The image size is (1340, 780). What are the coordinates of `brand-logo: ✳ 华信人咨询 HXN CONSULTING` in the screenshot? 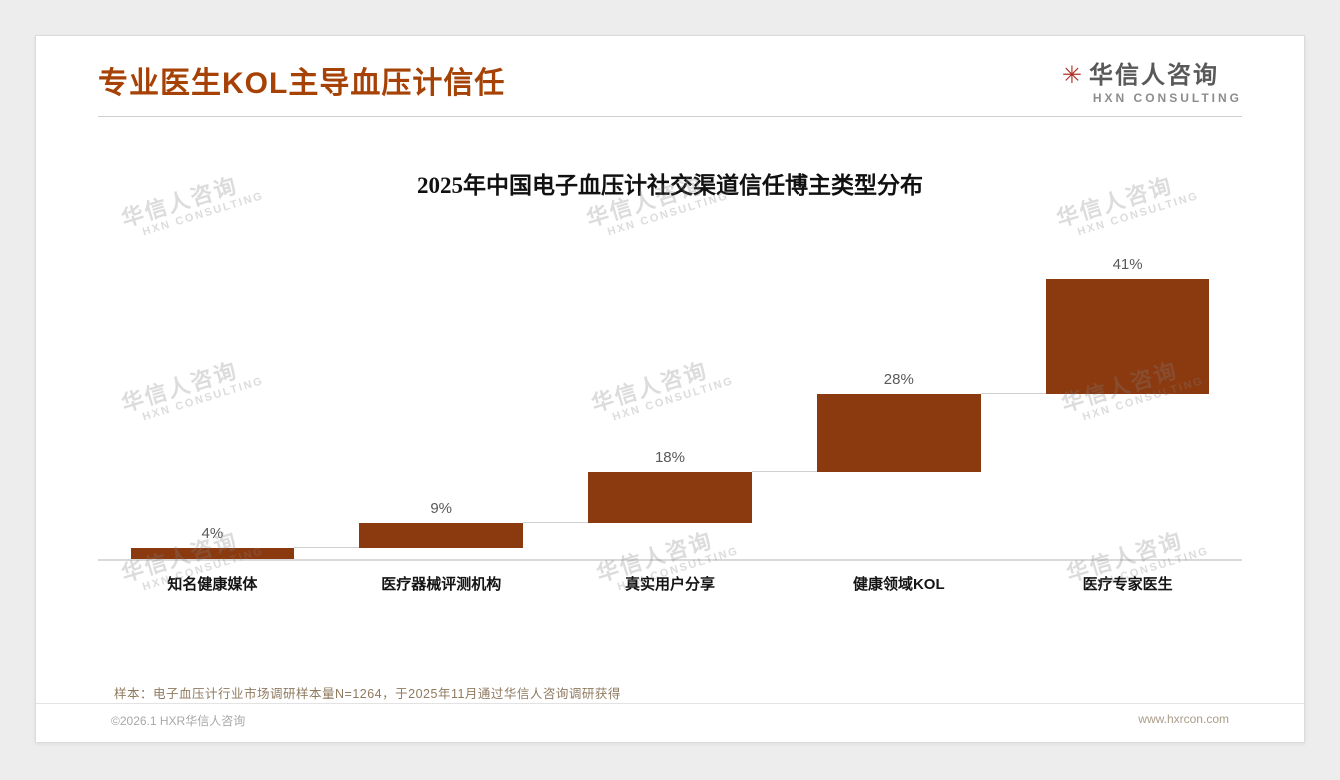 It's located at (1151, 83).